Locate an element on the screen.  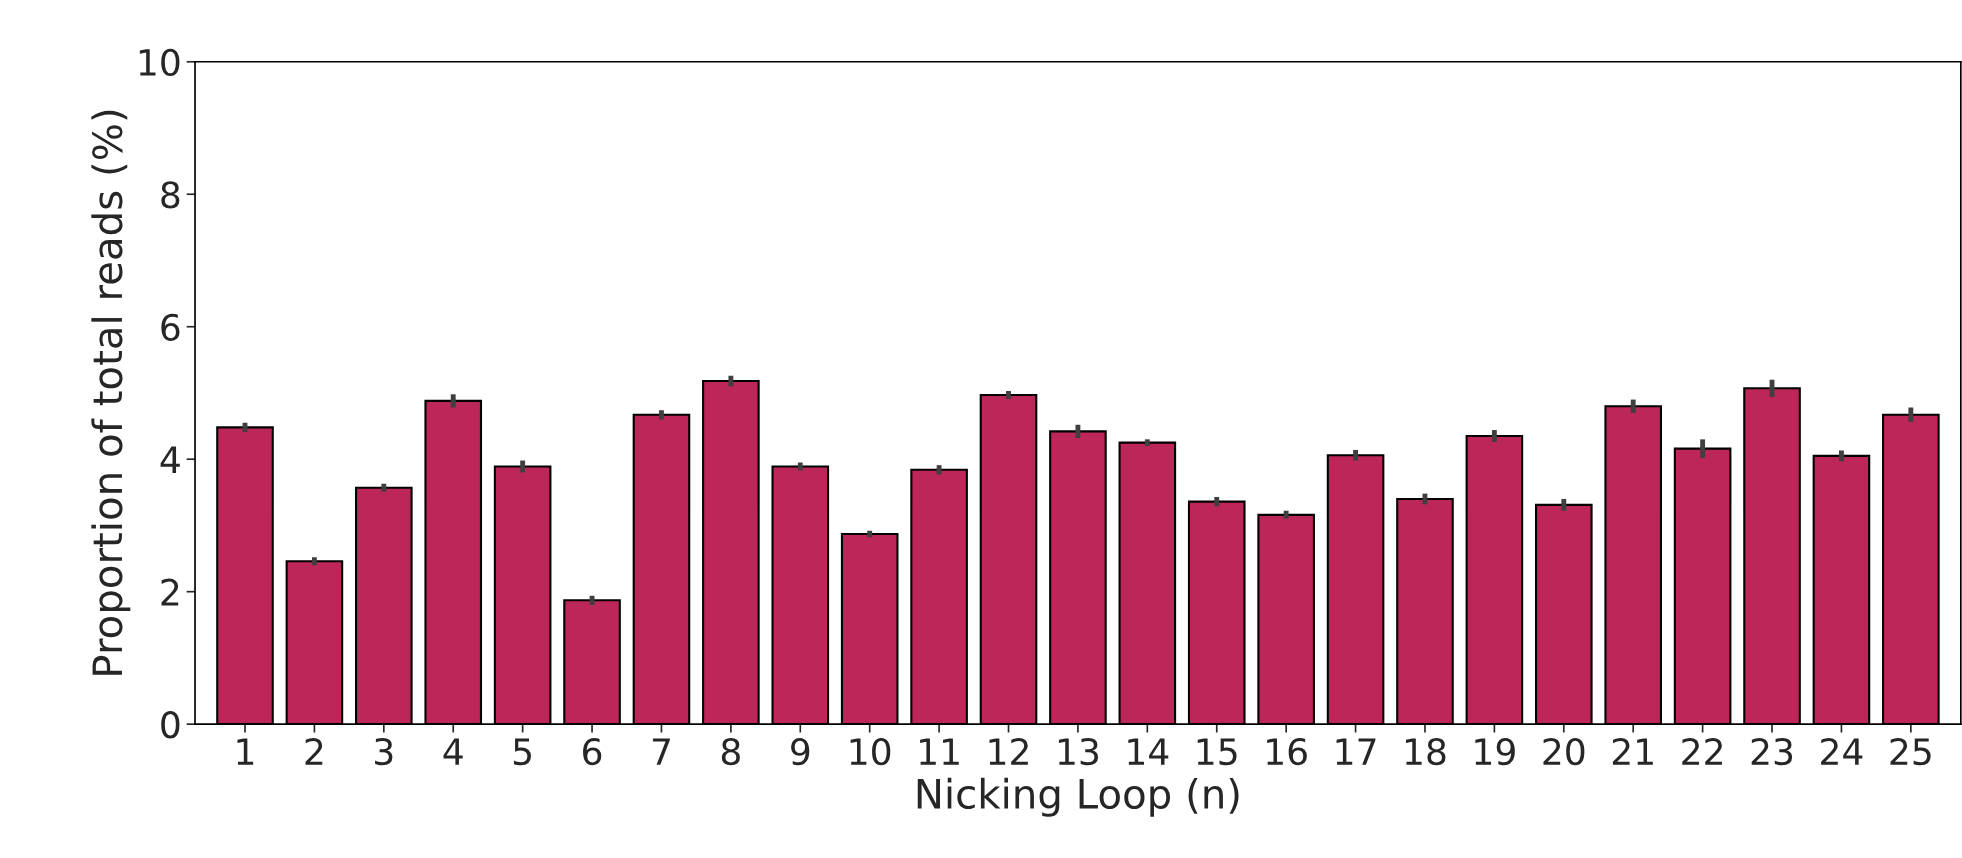
x-tick-label: 7 is located at coordinates (661, 751).